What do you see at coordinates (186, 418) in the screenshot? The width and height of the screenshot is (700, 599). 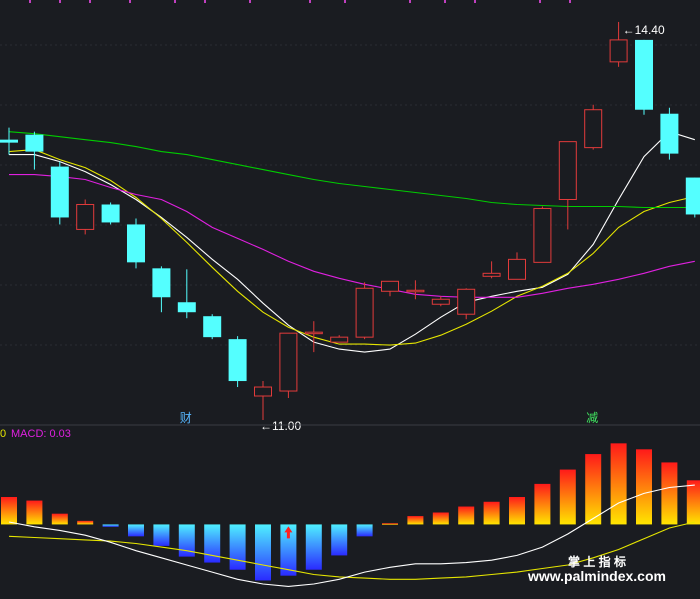 I see `signal-label: 财` at bounding box center [186, 418].